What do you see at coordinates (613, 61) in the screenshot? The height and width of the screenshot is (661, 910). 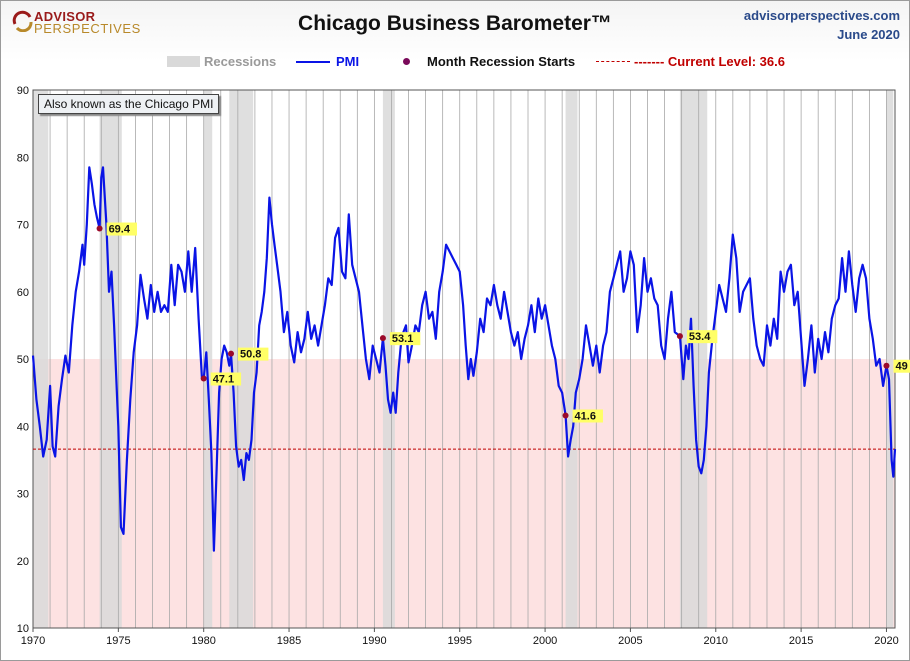 I see `legend-current-level-line` at bounding box center [613, 61].